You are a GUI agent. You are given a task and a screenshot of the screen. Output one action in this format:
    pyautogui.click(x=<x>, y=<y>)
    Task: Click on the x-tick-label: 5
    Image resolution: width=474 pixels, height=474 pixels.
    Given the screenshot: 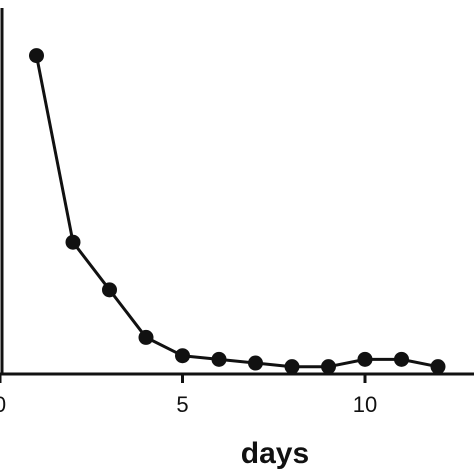 What is the action you would take?
    pyautogui.click(x=182, y=404)
    